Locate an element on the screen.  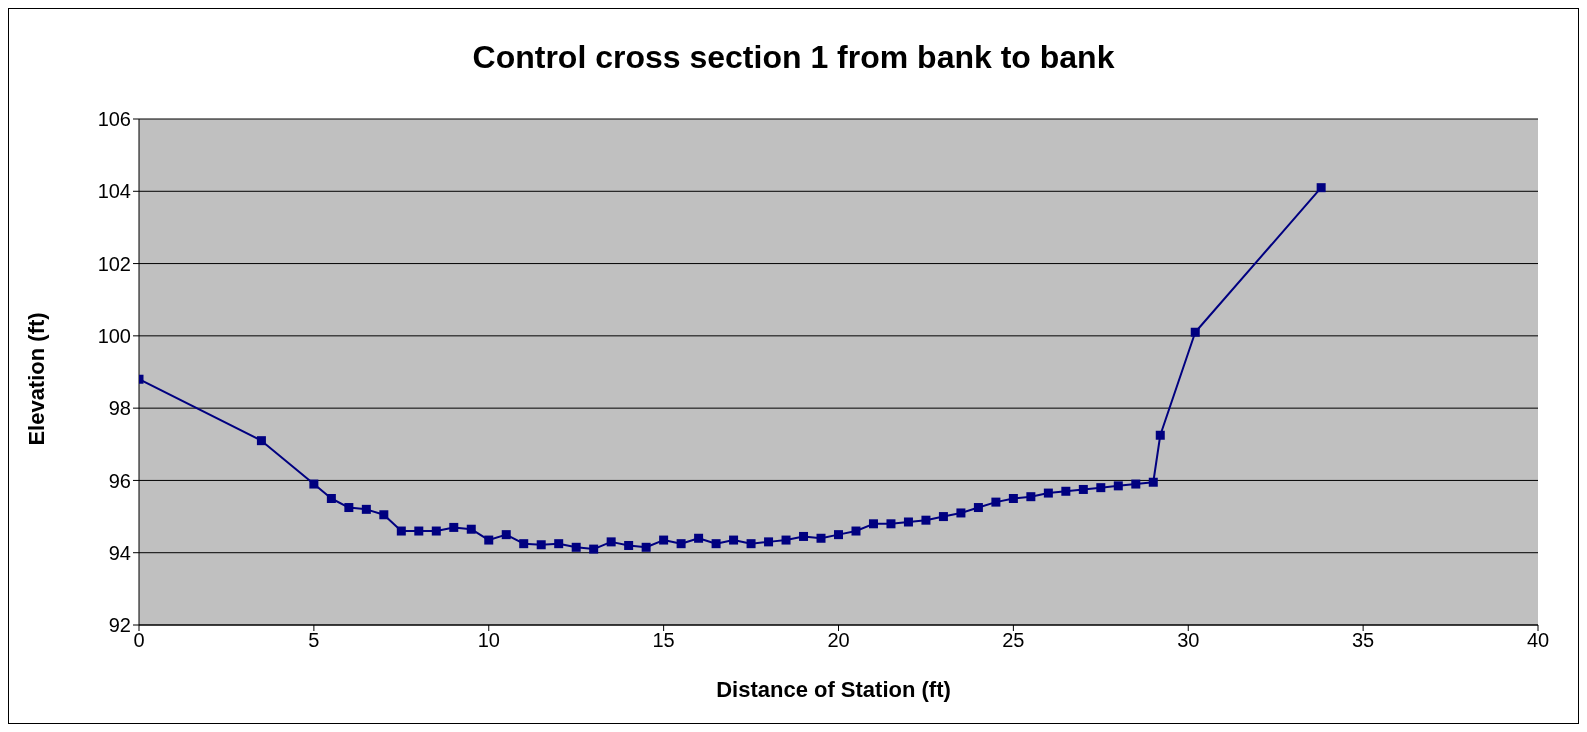
y-tick-label: 106 is located at coordinates (114, 119).